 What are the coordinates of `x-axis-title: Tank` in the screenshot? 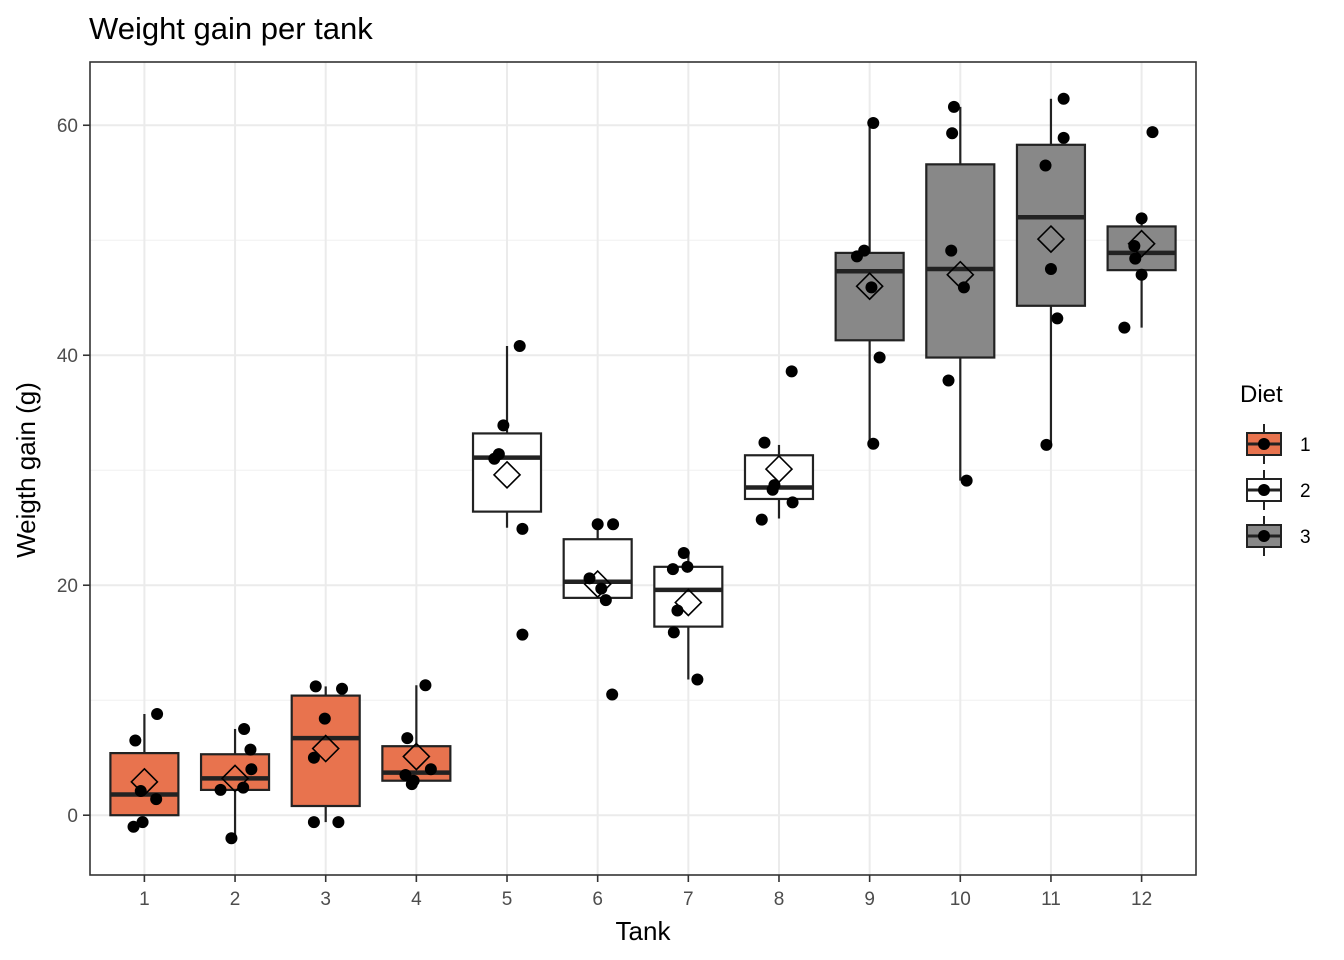 It's located at (644, 931).